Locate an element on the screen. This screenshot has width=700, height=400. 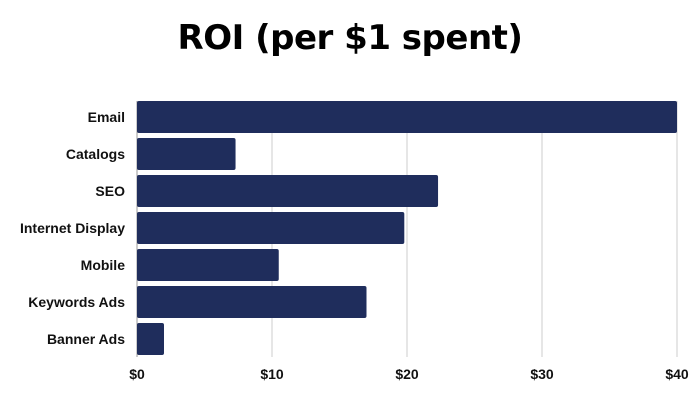
x-tick-label: $10 is located at coordinates (272, 374).